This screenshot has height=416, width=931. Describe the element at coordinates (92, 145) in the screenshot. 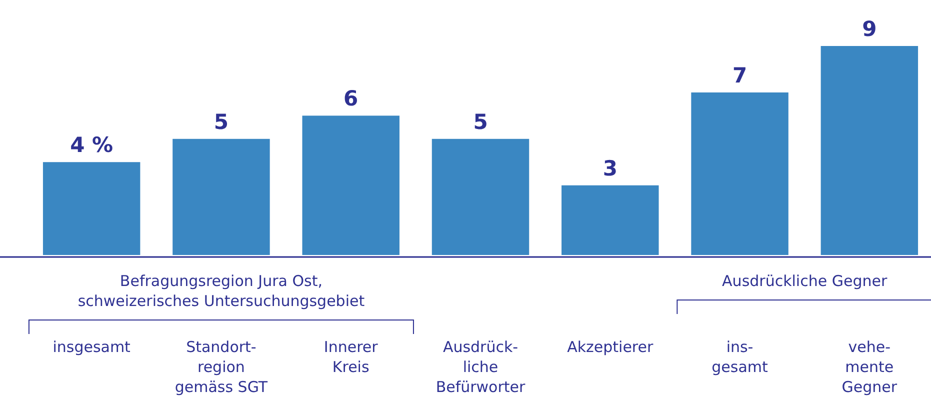

I see `data-label: 4 %` at that location.